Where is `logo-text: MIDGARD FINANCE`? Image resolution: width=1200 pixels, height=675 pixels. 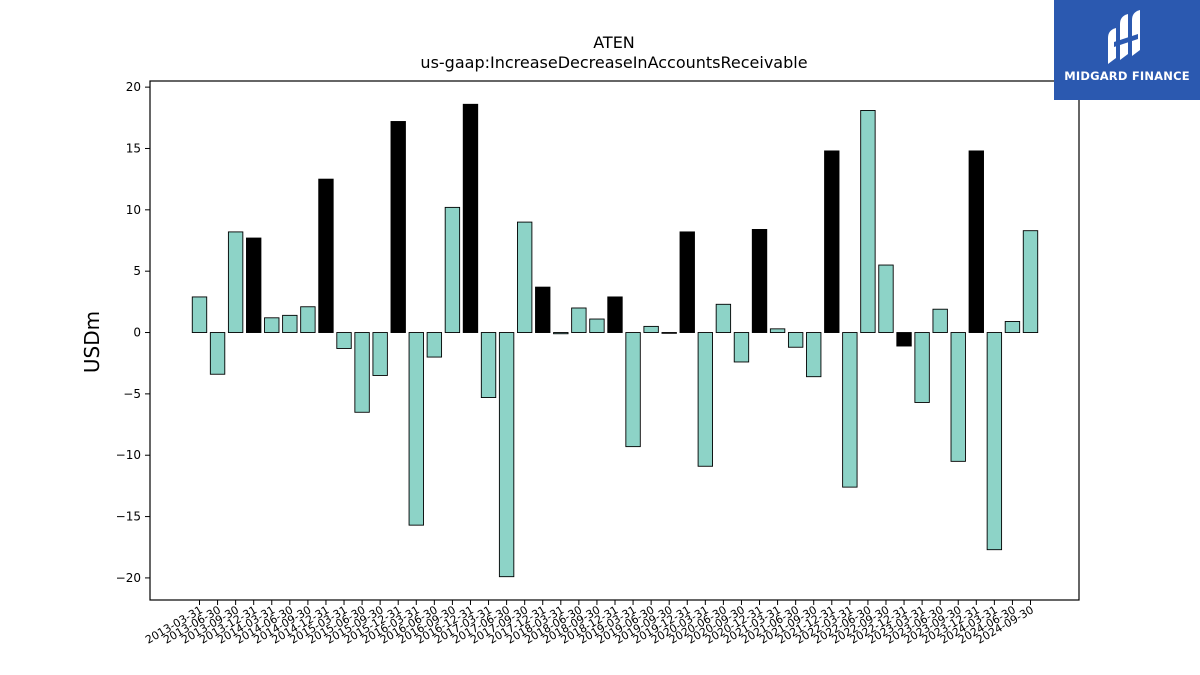 logo-text: MIDGARD FINANCE is located at coordinates (1127, 76).